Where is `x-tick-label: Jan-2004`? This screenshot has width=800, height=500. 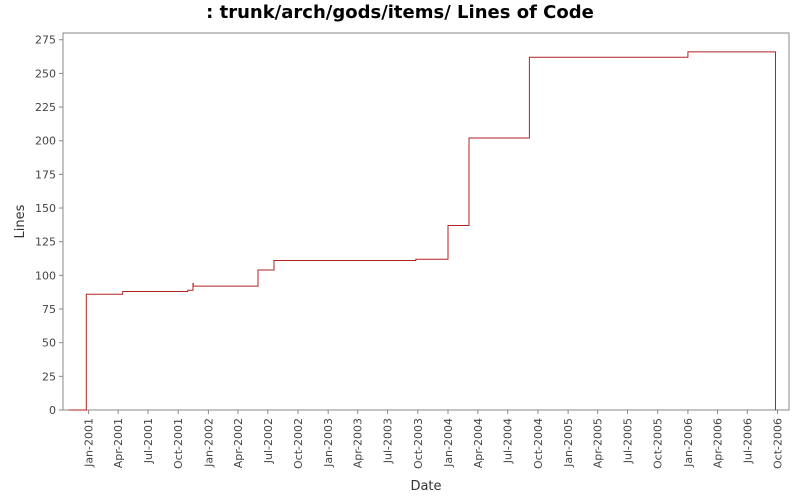
x-tick-label: Jan-2004 is located at coordinates (448, 443).